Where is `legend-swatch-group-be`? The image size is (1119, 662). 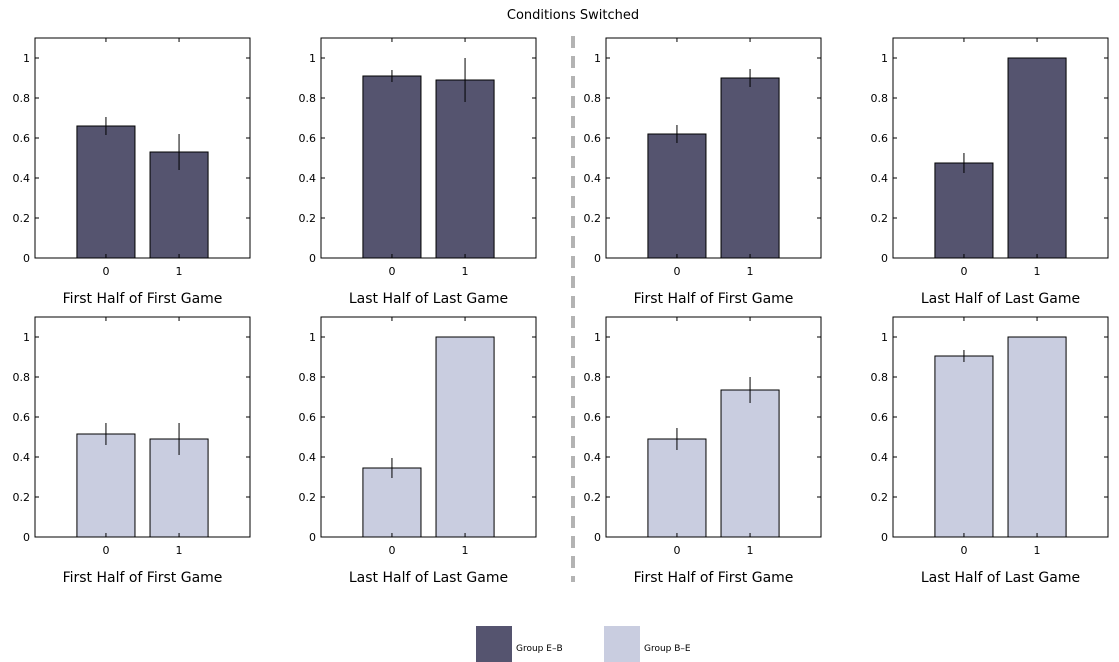
legend-swatch-group-be is located at coordinates (622, 644).